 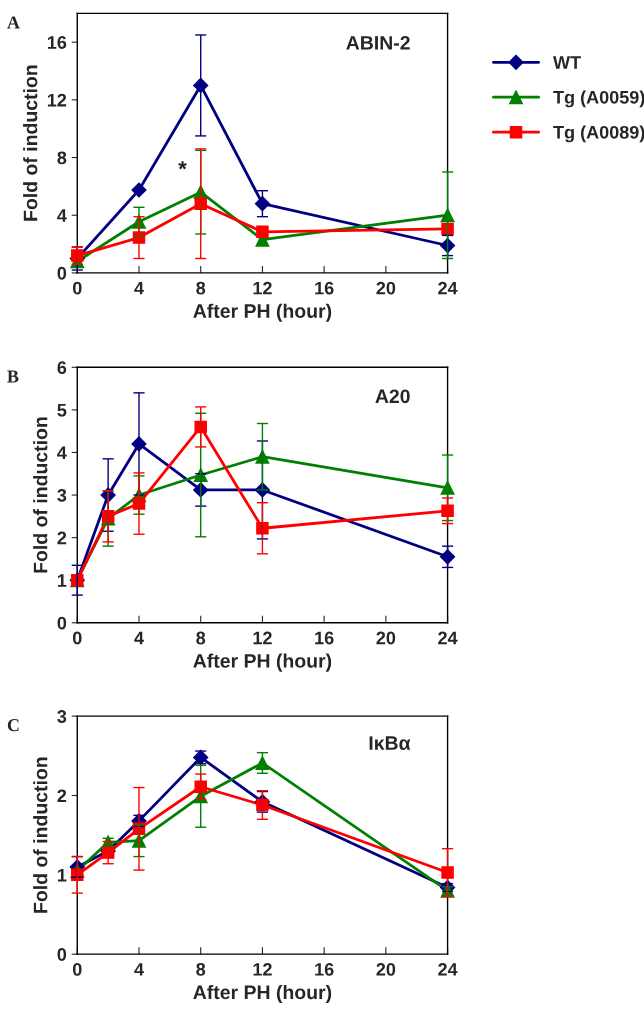 What do you see at coordinates (182, 165) in the screenshot?
I see `annotation: *` at bounding box center [182, 165].